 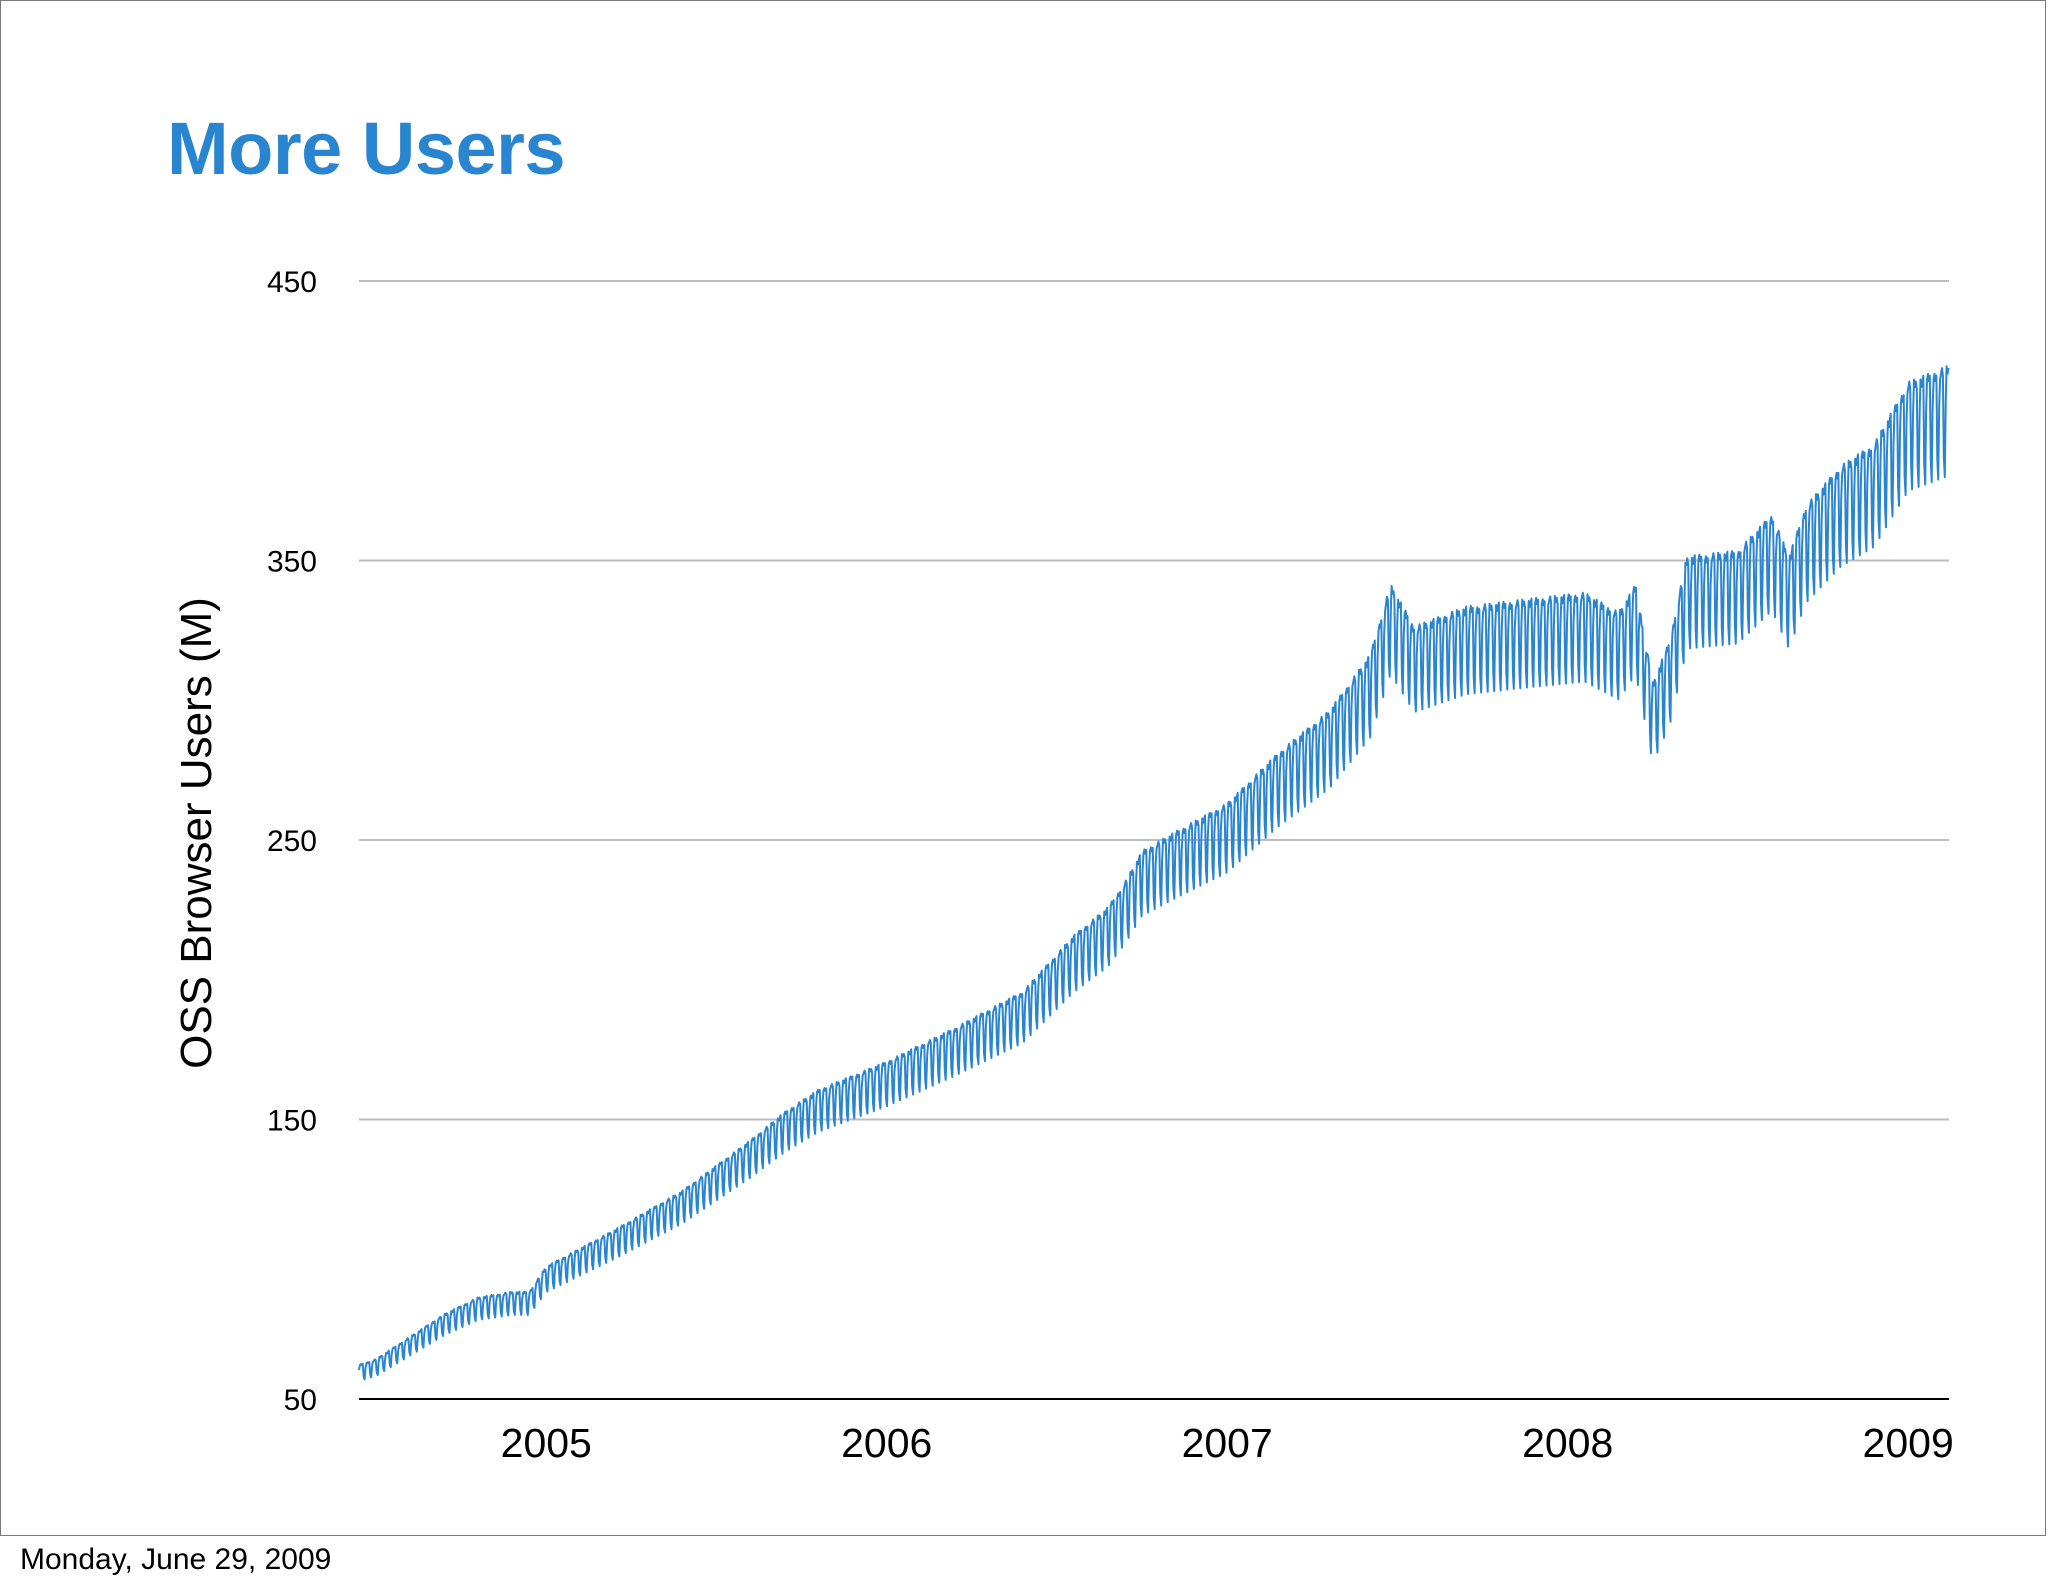 What do you see at coordinates (176, 1559) in the screenshot?
I see `footer-date: Monday, June 29, 2009` at bounding box center [176, 1559].